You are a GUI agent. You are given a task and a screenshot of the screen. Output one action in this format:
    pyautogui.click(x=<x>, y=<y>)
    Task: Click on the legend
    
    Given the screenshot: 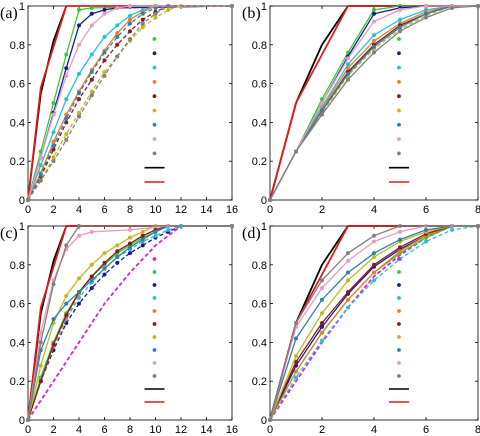 What is the action you would take?
    pyautogui.click(x=154, y=110)
    